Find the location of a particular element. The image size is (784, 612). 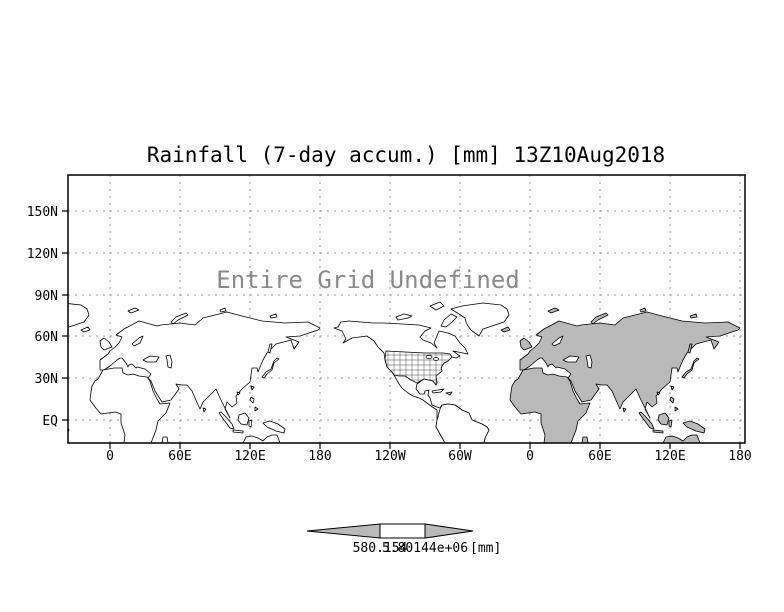

y-tick-label: 30N is located at coordinates (46, 379).